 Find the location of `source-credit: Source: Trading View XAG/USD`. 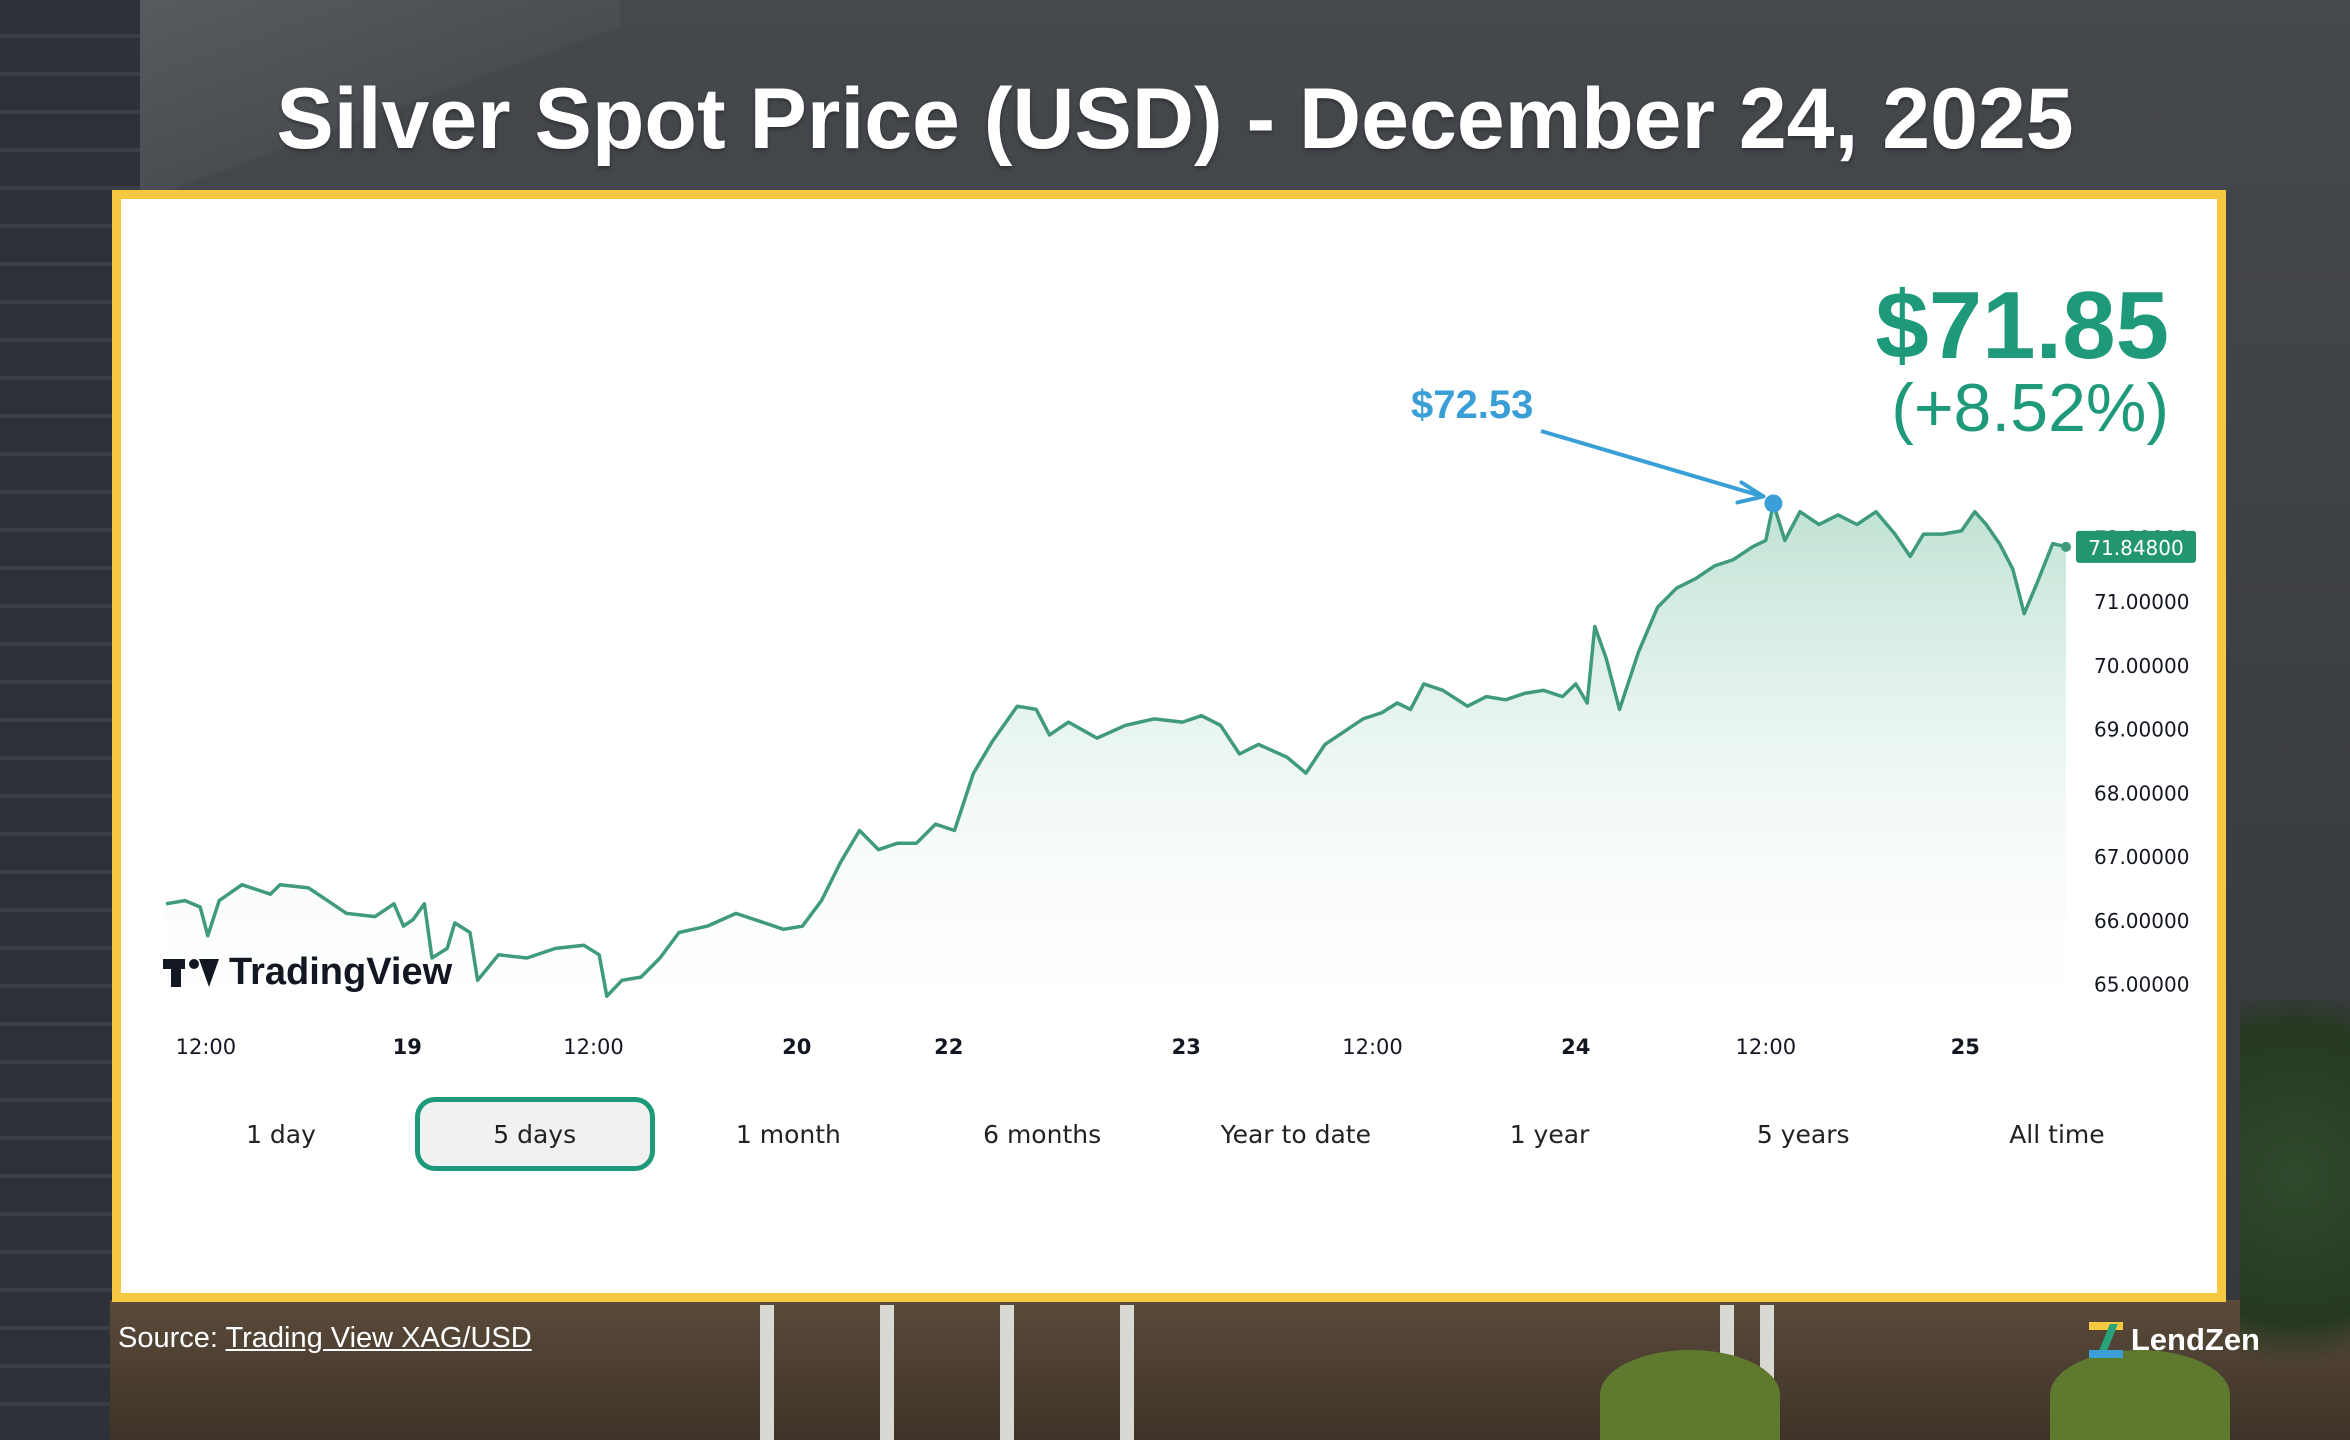

source-credit: Source: Trading View XAG/USD is located at coordinates (325, 1338).